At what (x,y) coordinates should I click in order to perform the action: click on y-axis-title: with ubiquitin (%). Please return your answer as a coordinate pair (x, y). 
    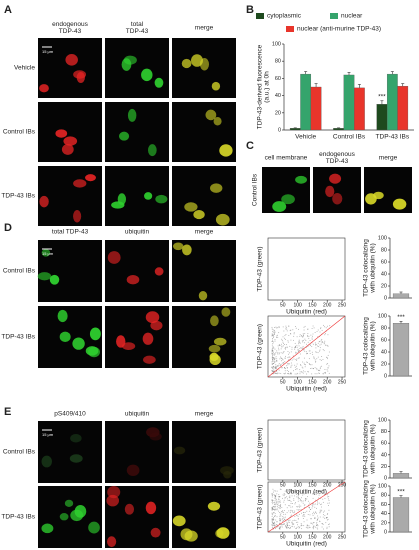
    Looking at the image, I should click on (373, 268).